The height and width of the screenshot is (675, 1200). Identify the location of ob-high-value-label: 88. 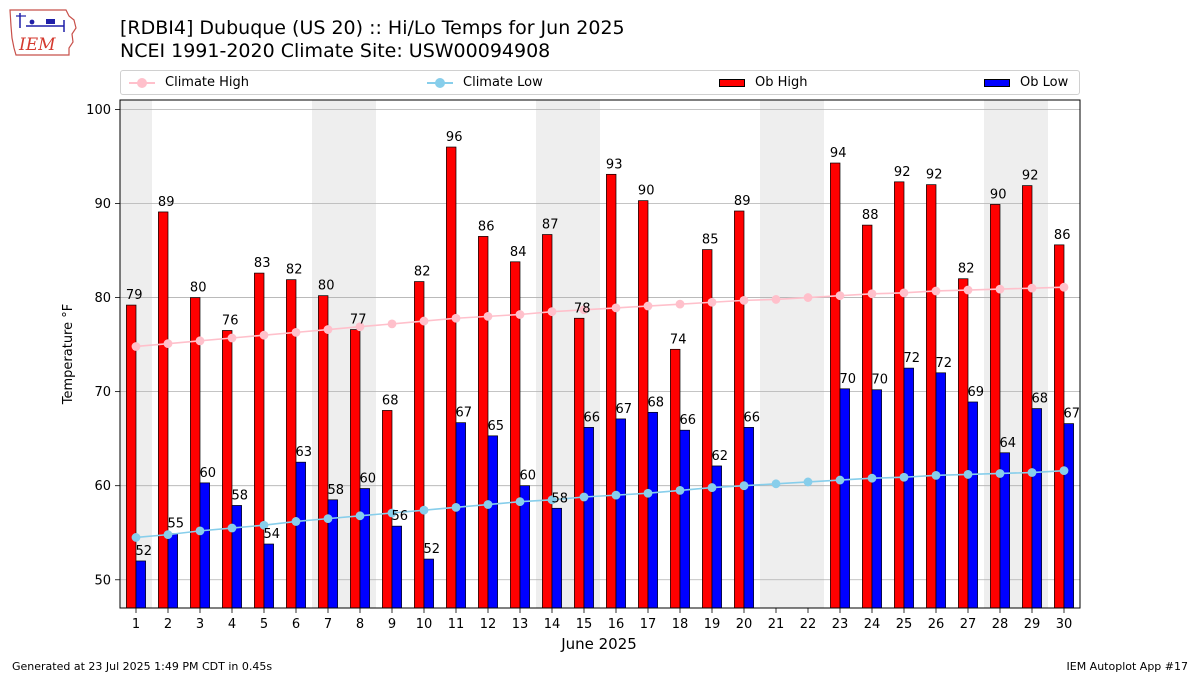
(870, 215).